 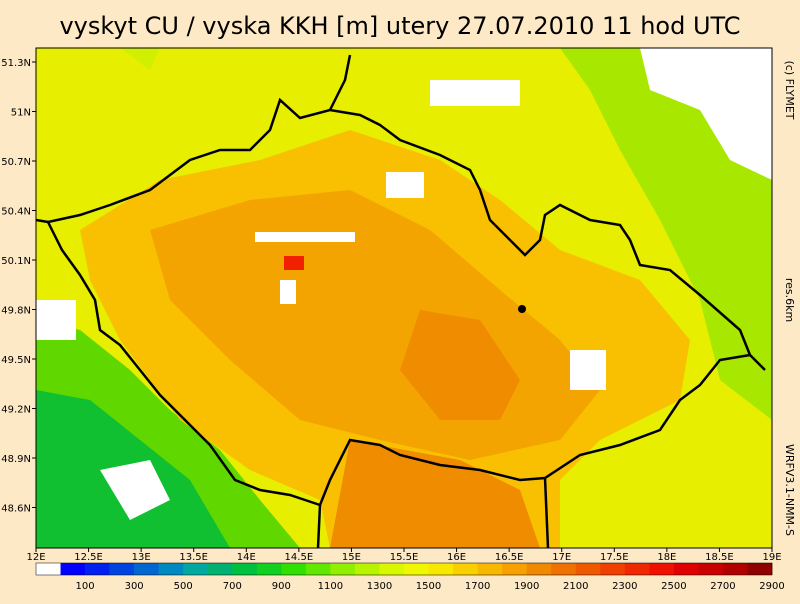 I want to click on legend-label: 900, so click(x=281, y=586).